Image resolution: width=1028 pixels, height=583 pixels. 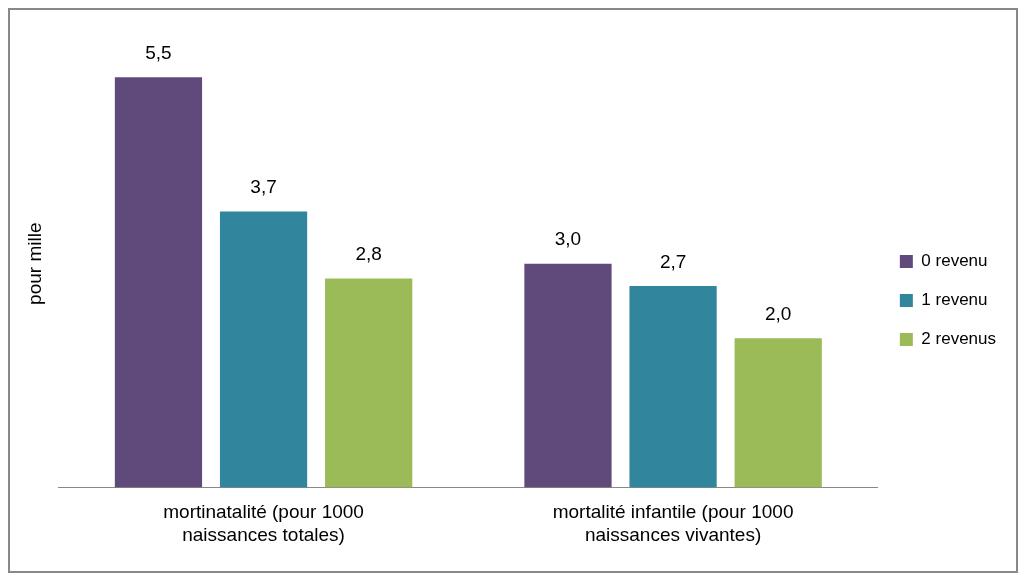 What do you see at coordinates (673, 523) in the screenshot?
I see `x-tick-label: mortalité infantile (pour 1000 naissances vivantes)` at bounding box center [673, 523].